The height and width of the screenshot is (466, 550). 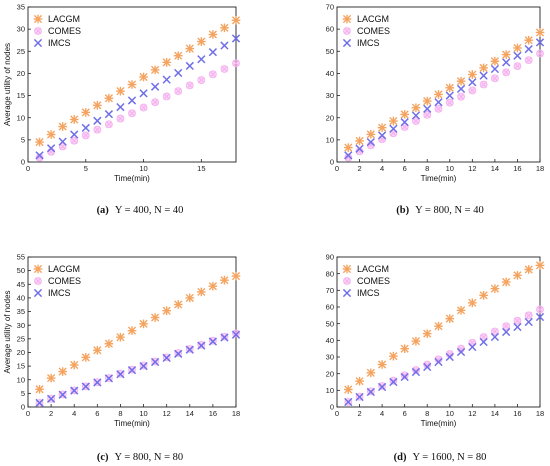 I want to click on x-tick-label: 15, so click(x=201, y=168).